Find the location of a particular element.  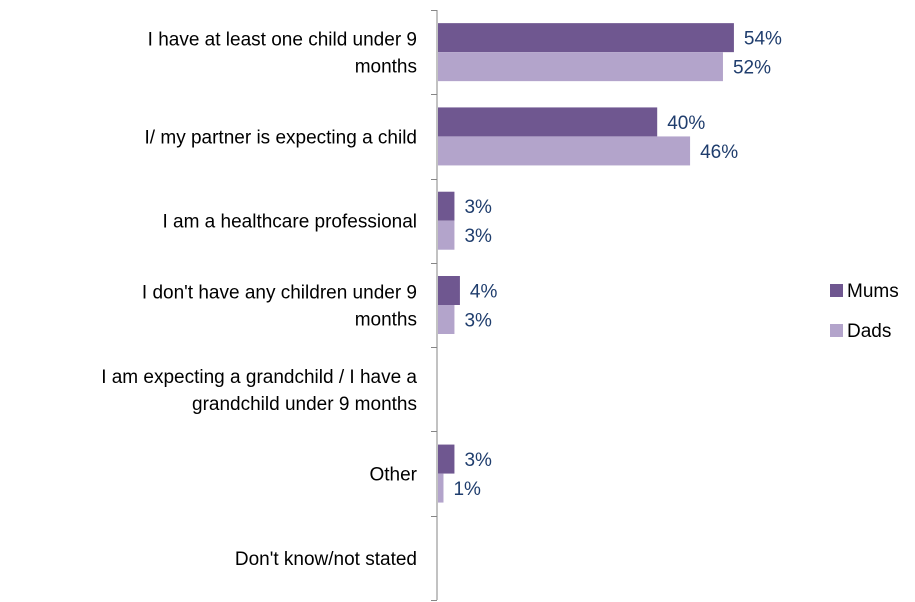

legend-label-mums: Mums is located at coordinates (873, 291).